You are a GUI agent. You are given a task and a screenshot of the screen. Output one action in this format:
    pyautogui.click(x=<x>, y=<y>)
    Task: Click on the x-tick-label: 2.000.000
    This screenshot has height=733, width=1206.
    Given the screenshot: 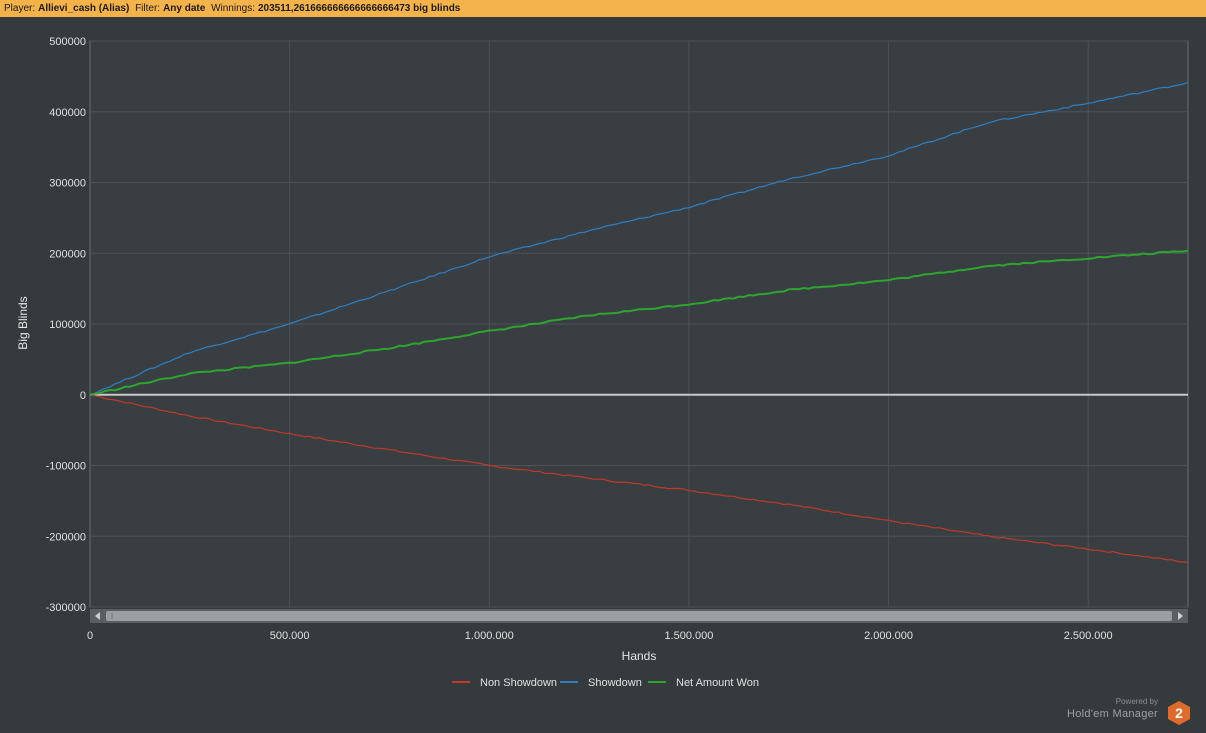 What is the action you would take?
    pyautogui.click(x=888, y=636)
    